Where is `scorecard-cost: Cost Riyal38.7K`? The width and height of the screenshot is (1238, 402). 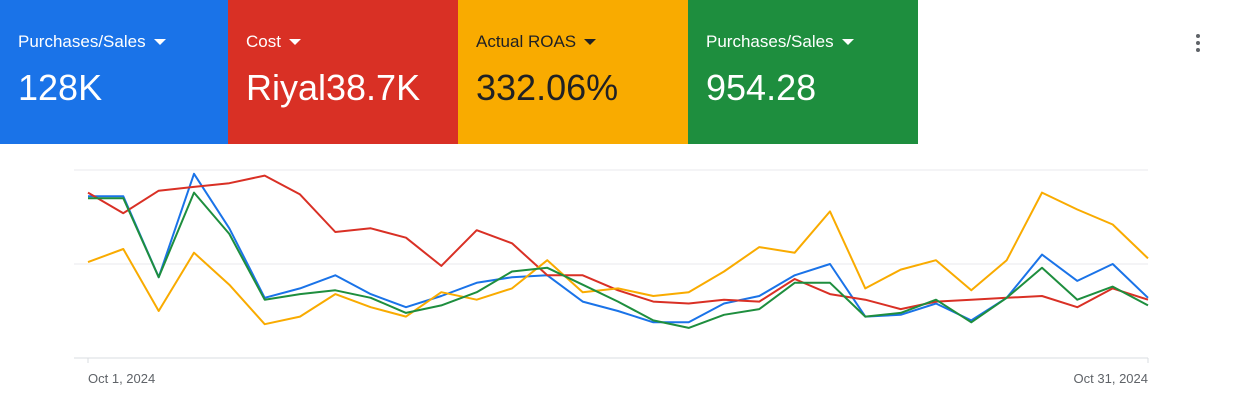 scorecard-cost: Cost Riyal38.7K is located at coordinates (343, 72).